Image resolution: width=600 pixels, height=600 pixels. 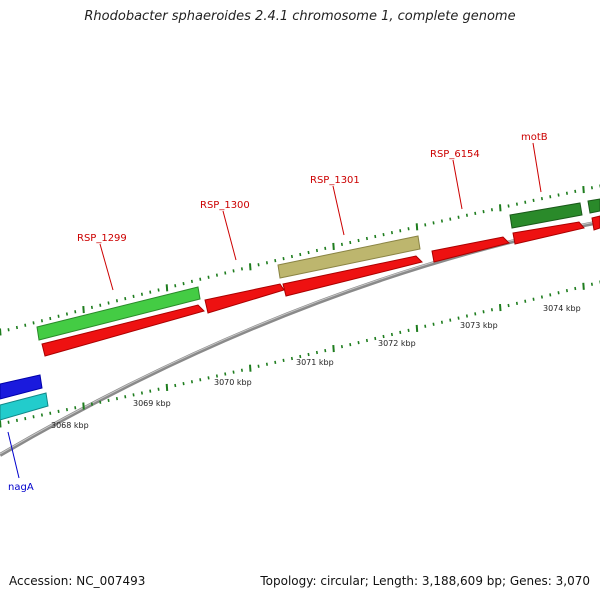 I want to click on gene-bar-rsp1299, so click(x=118, y=313).